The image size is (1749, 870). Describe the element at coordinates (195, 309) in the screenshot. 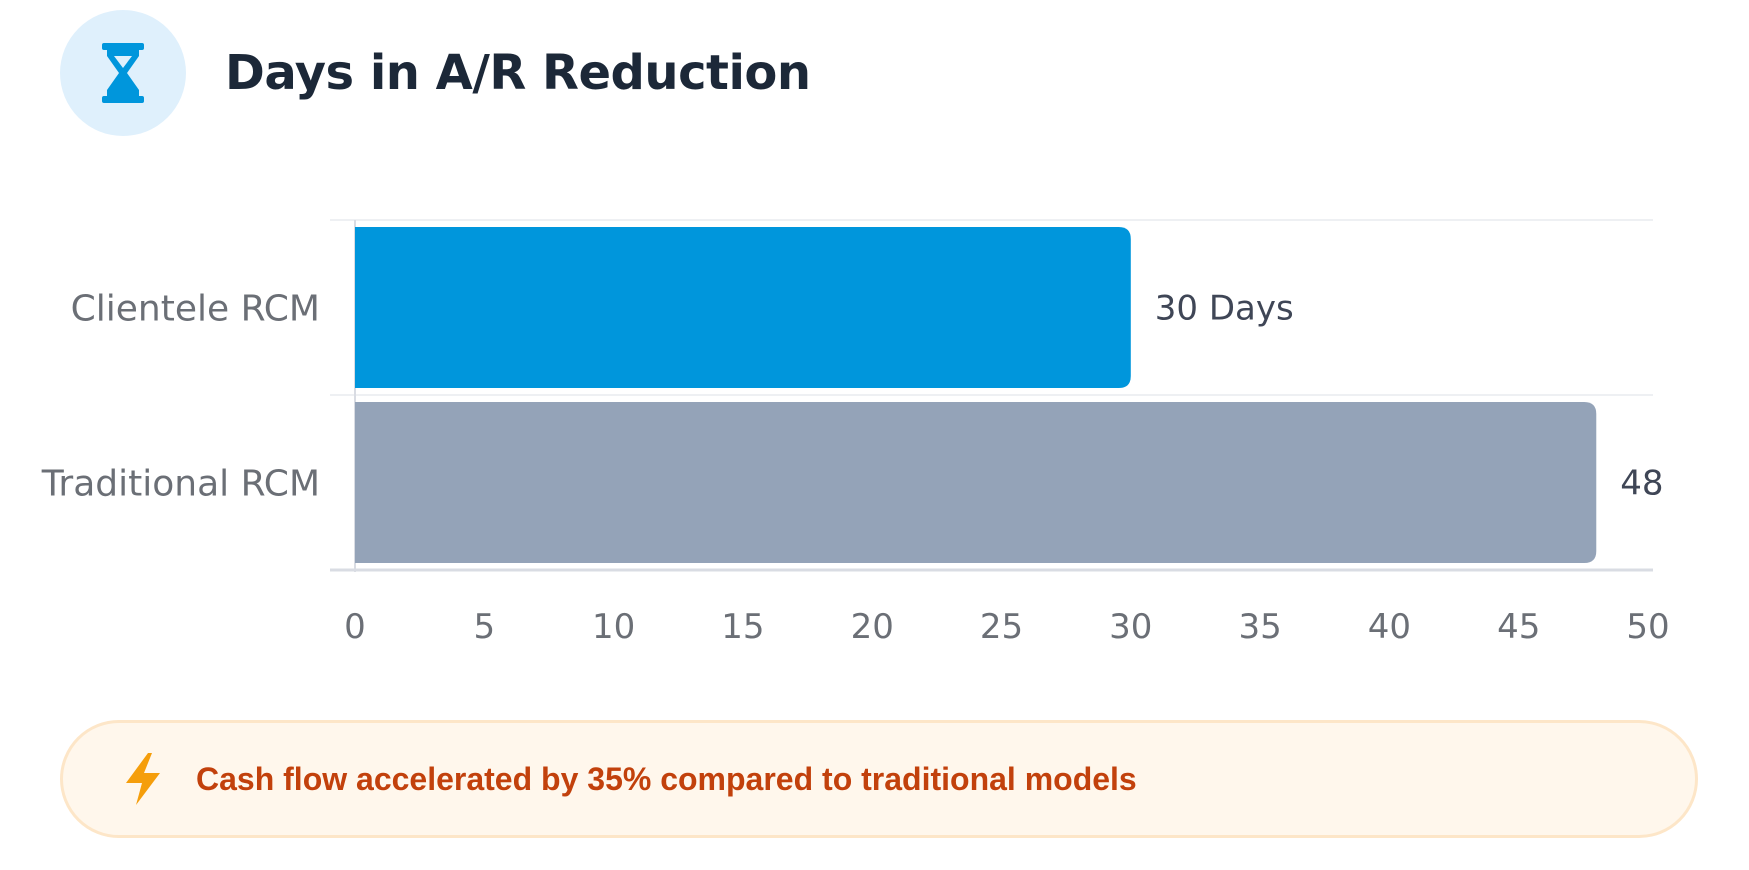

I see `category-label: Clientele RCM` at that location.